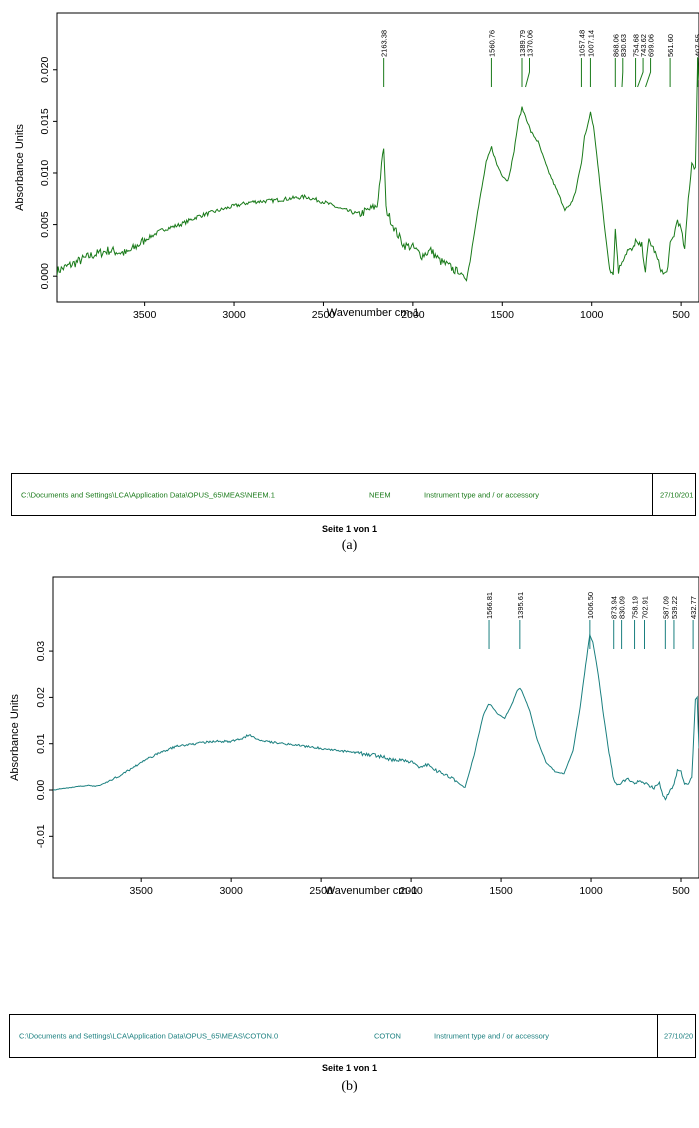  I want to click on peak-label: 754.68, so click(636, 45).